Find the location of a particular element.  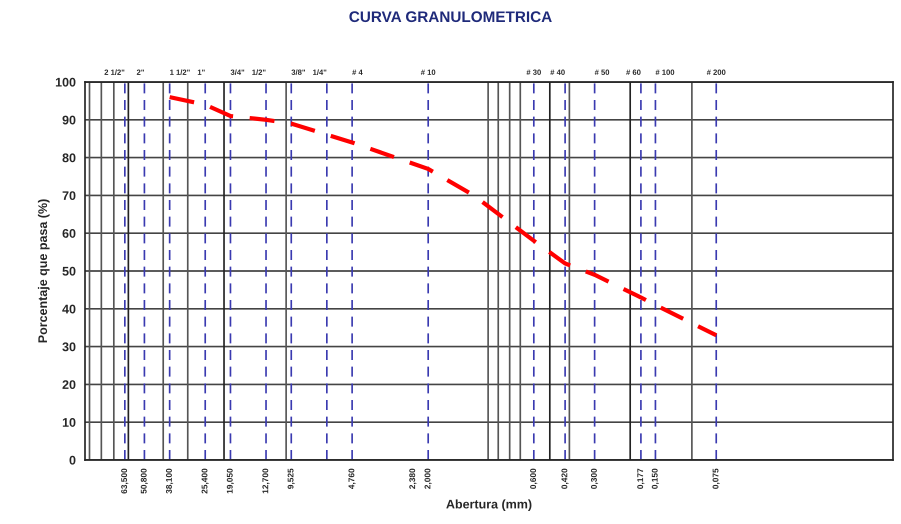

y-tick-label: 60 is located at coordinates (69, 233).